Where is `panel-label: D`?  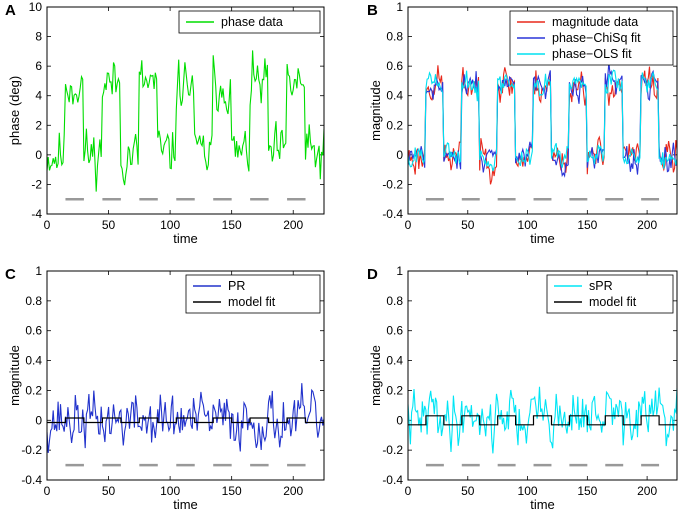
panel-label: D is located at coordinates (372, 274).